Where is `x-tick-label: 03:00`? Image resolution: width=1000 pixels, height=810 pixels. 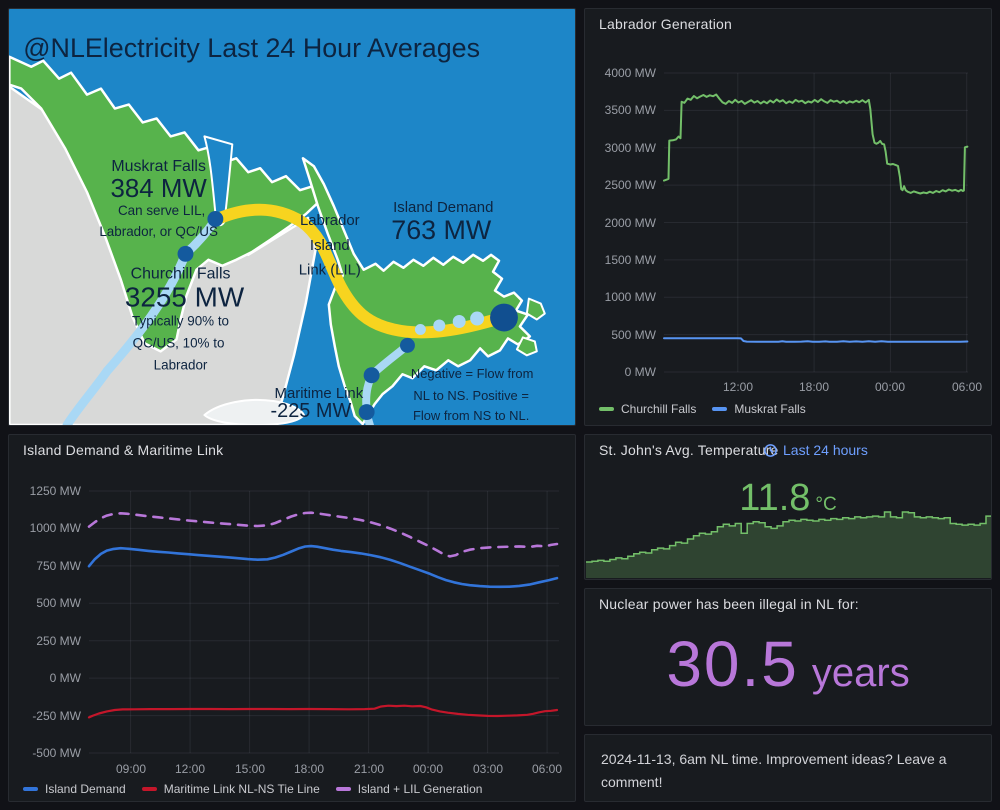
x-tick-label: 03:00 is located at coordinates (488, 769).